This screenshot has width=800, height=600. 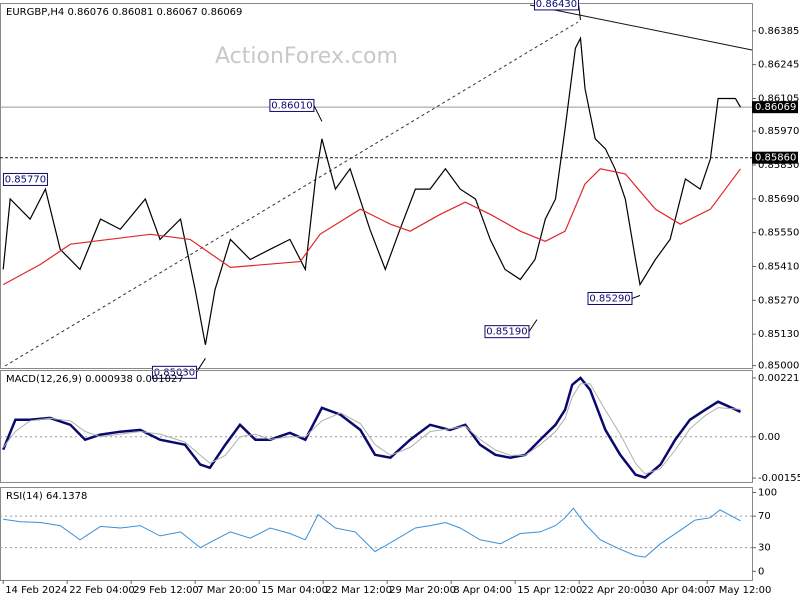 What do you see at coordinates (102, 590) in the screenshot?
I see `x-tick-label: 22 Feb 04:00` at bounding box center [102, 590].